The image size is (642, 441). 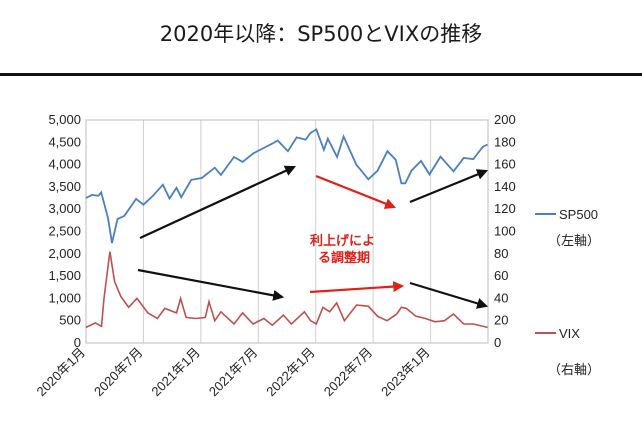 What do you see at coordinates (61, 372) in the screenshot?
I see `x-tick-label: 2020年1月` at bounding box center [61, 372].